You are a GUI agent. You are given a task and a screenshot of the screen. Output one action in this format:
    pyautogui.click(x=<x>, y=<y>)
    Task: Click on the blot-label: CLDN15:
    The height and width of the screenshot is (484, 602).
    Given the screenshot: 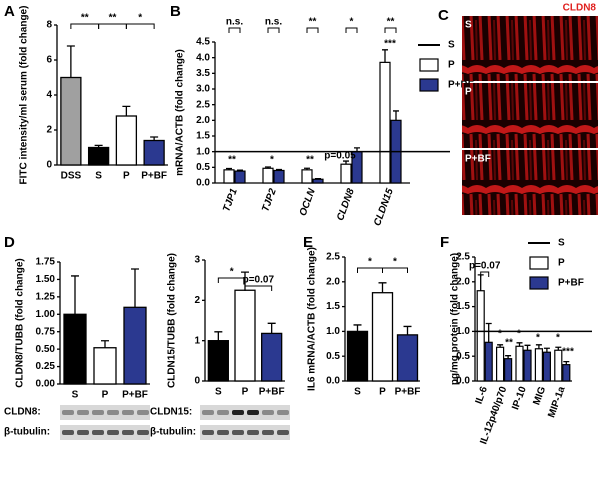 What is the action you would take?
    pyautogui.click(x=171, y=412)
    